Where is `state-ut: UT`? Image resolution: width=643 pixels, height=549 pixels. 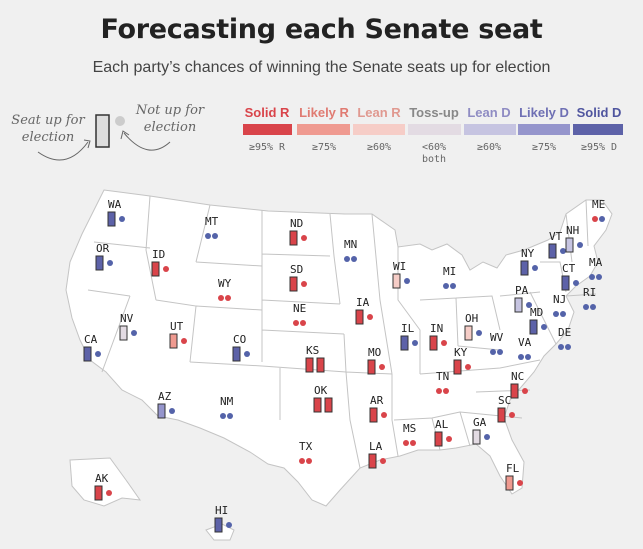 state-ut: UT is located at coordinates (178, 334).